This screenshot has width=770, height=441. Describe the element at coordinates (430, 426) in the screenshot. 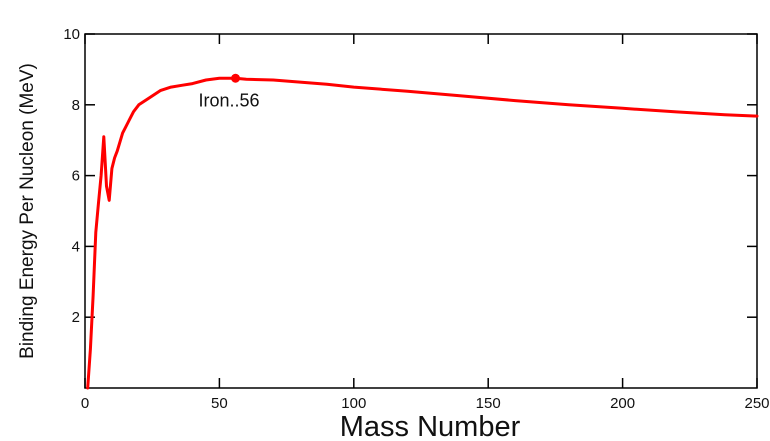

I see `x-axis-label: Mass Number` at that location.